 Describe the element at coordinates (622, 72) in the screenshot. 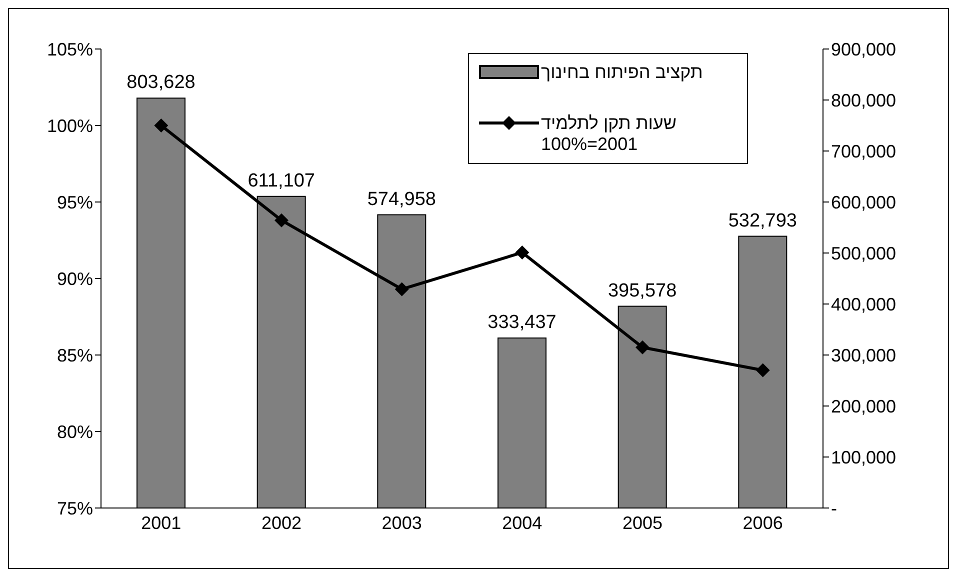

I see `legend-label: תקציב הפיתוח בחינוך` at that location.